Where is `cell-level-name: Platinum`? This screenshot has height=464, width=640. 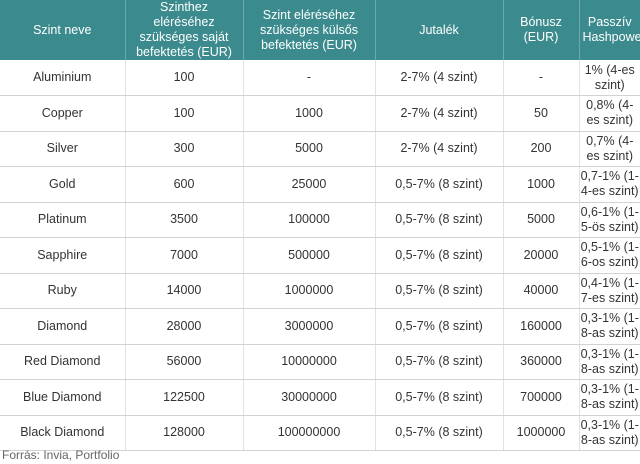 cell-level-name: Platinum is located at coordinates (63, 220).